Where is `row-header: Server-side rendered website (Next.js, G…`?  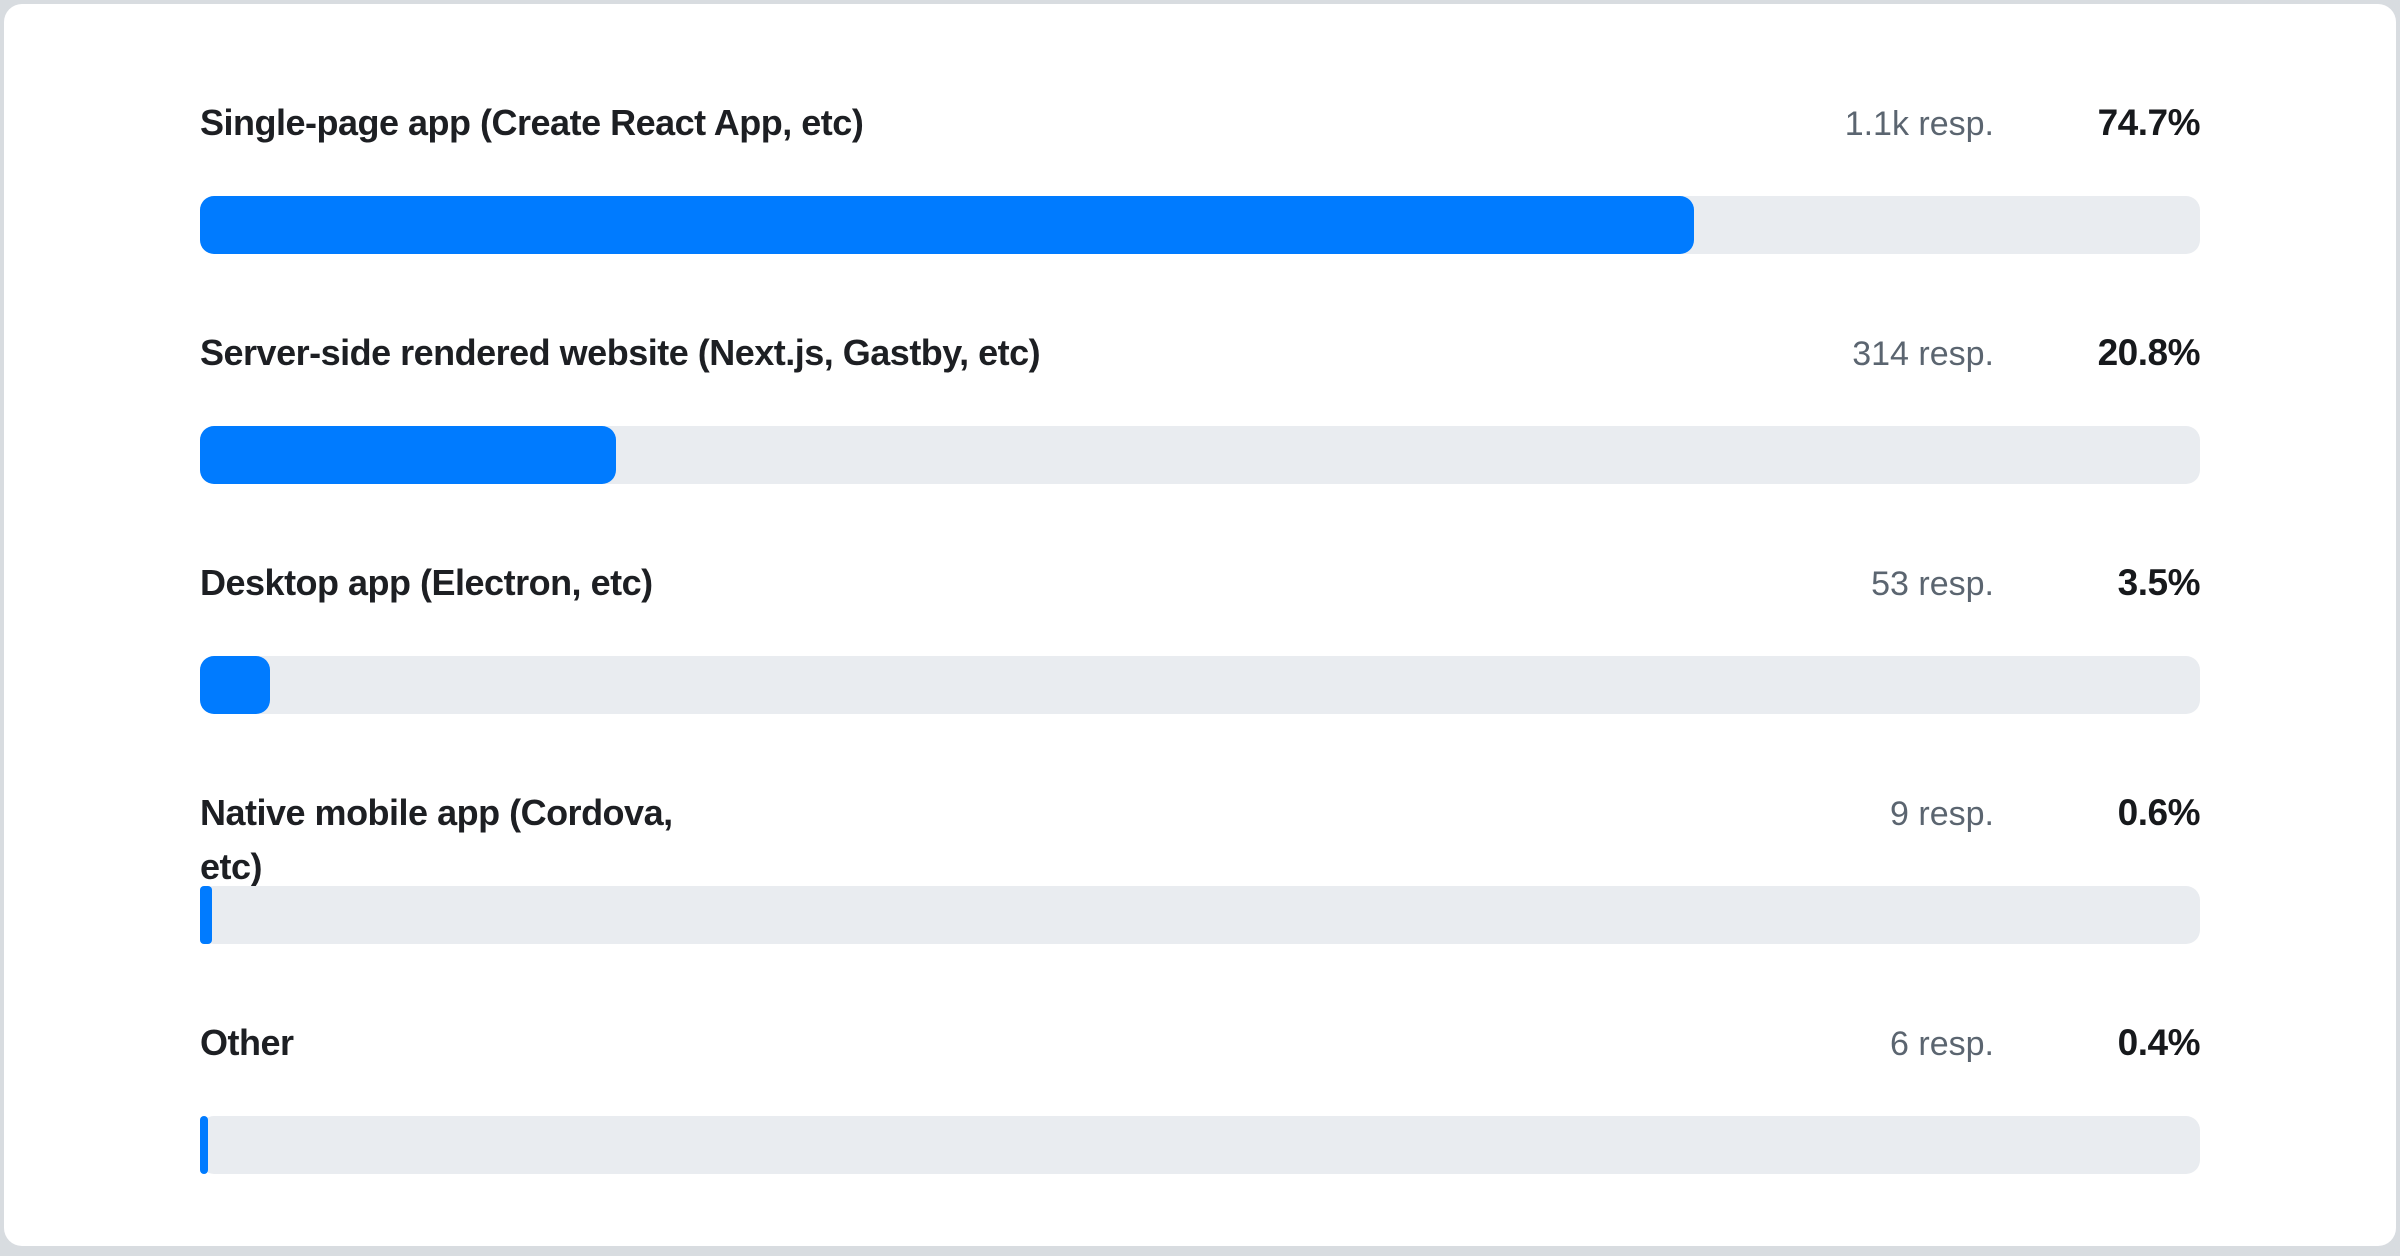 row-header: Server-side rendered website (Next.js, G… is located at coordinates (1200, 376).